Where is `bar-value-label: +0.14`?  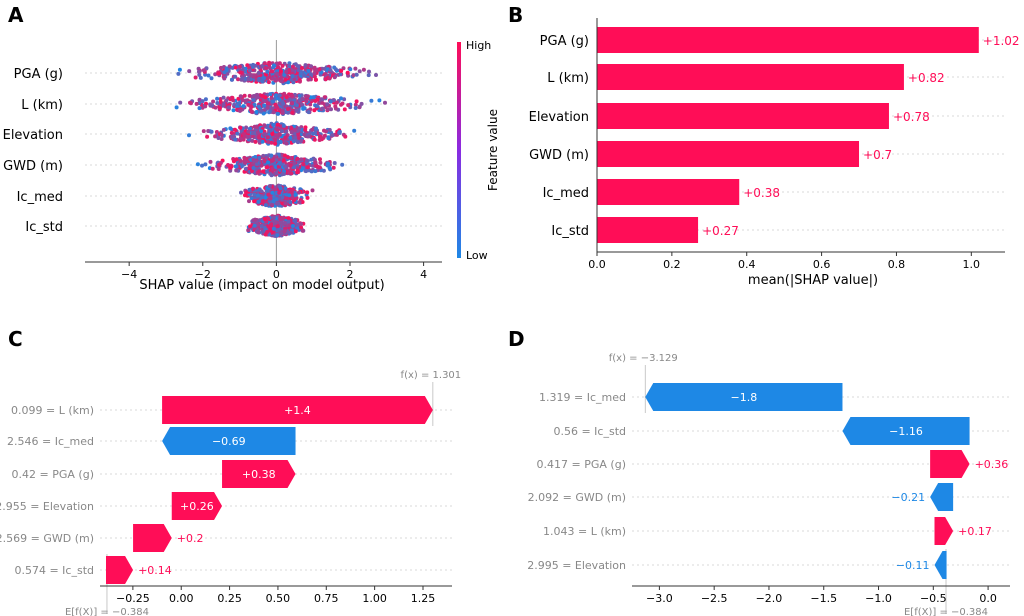
bar-value-label: +0.14 is located at coordinates (155, 570).